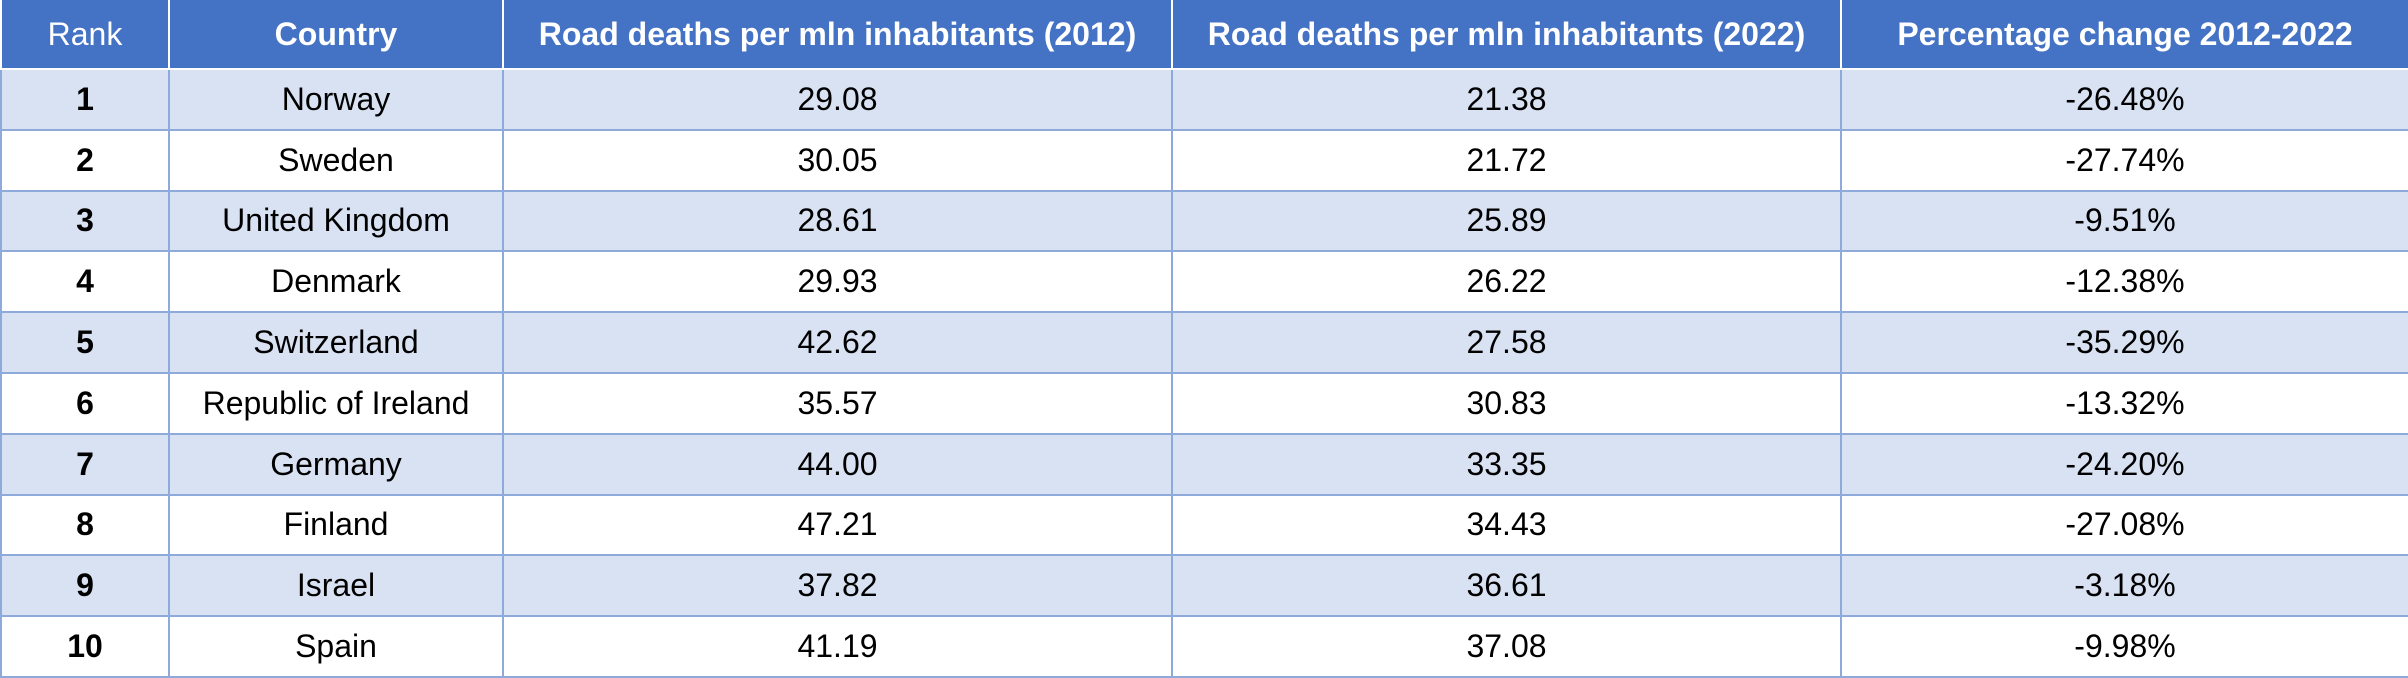 Image resolution: width=2408 pixels, height=678 pixels. Describe the element at coordinates (336, 525) in the screenshot. I see `country-cell: Finland` at that location.